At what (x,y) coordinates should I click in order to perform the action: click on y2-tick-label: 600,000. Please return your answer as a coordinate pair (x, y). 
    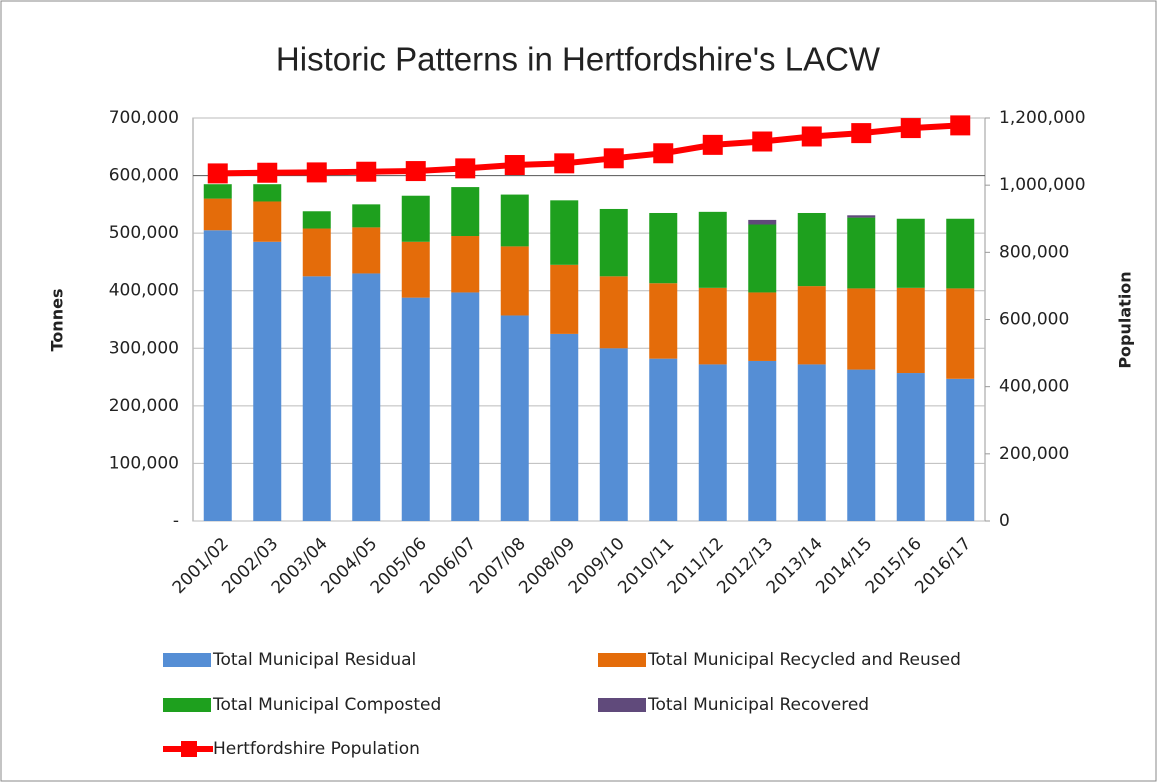
    Looking at the image, I should click on (1034, 320).